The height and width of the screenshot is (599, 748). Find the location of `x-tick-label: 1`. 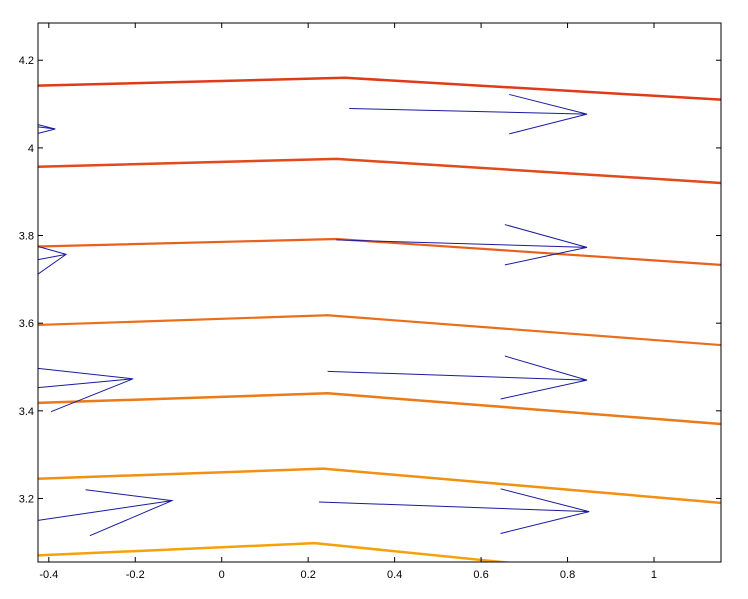

x-tick-label: 1 is located at coordinates (654, 575).